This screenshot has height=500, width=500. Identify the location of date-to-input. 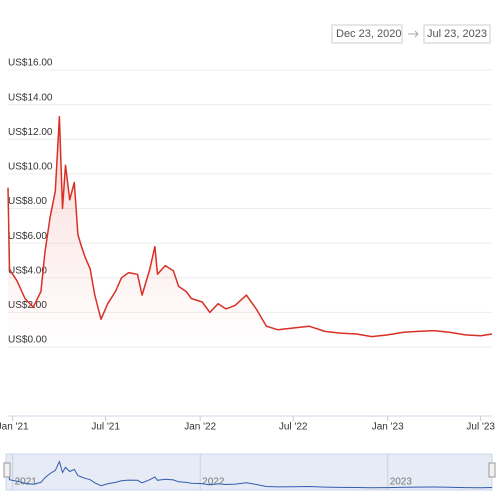
(457, 34).